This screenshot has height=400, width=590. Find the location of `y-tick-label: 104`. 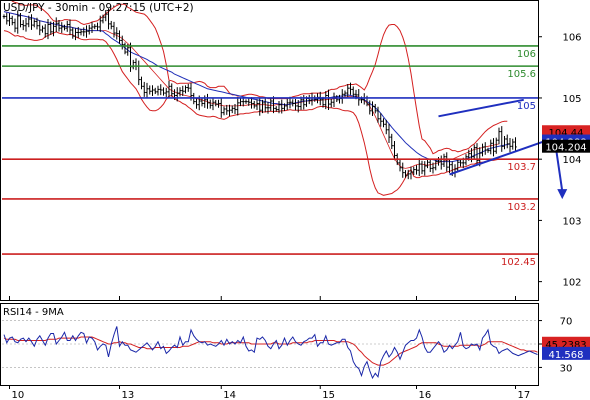

y-tick-label: 104 is located at coordinates (571, 160).